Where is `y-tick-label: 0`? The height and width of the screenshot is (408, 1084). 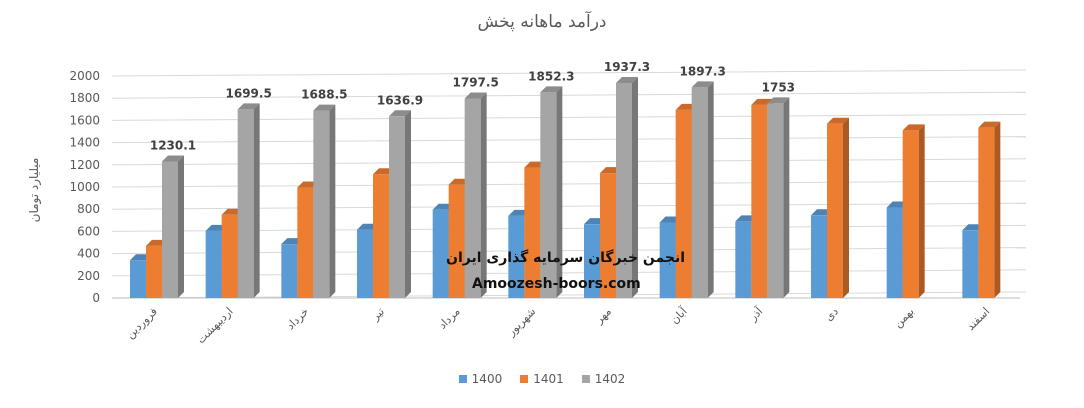 y-tick-label: 0 is located at coordinates (96, 298).